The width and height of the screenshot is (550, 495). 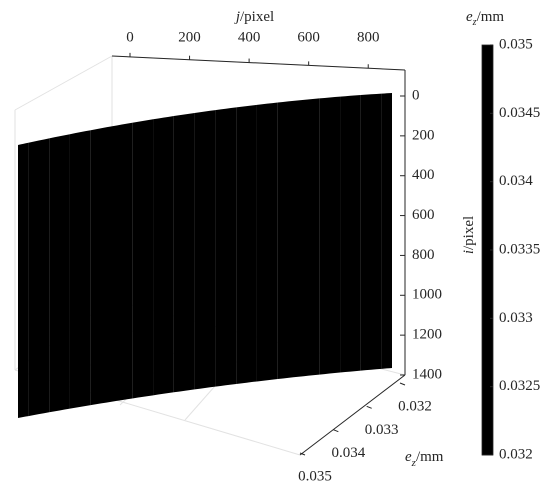 What do you see at coordinates (423, 135) in the screenshot?
I see `y-tick-label: 200` at bounding box center [423, 135].